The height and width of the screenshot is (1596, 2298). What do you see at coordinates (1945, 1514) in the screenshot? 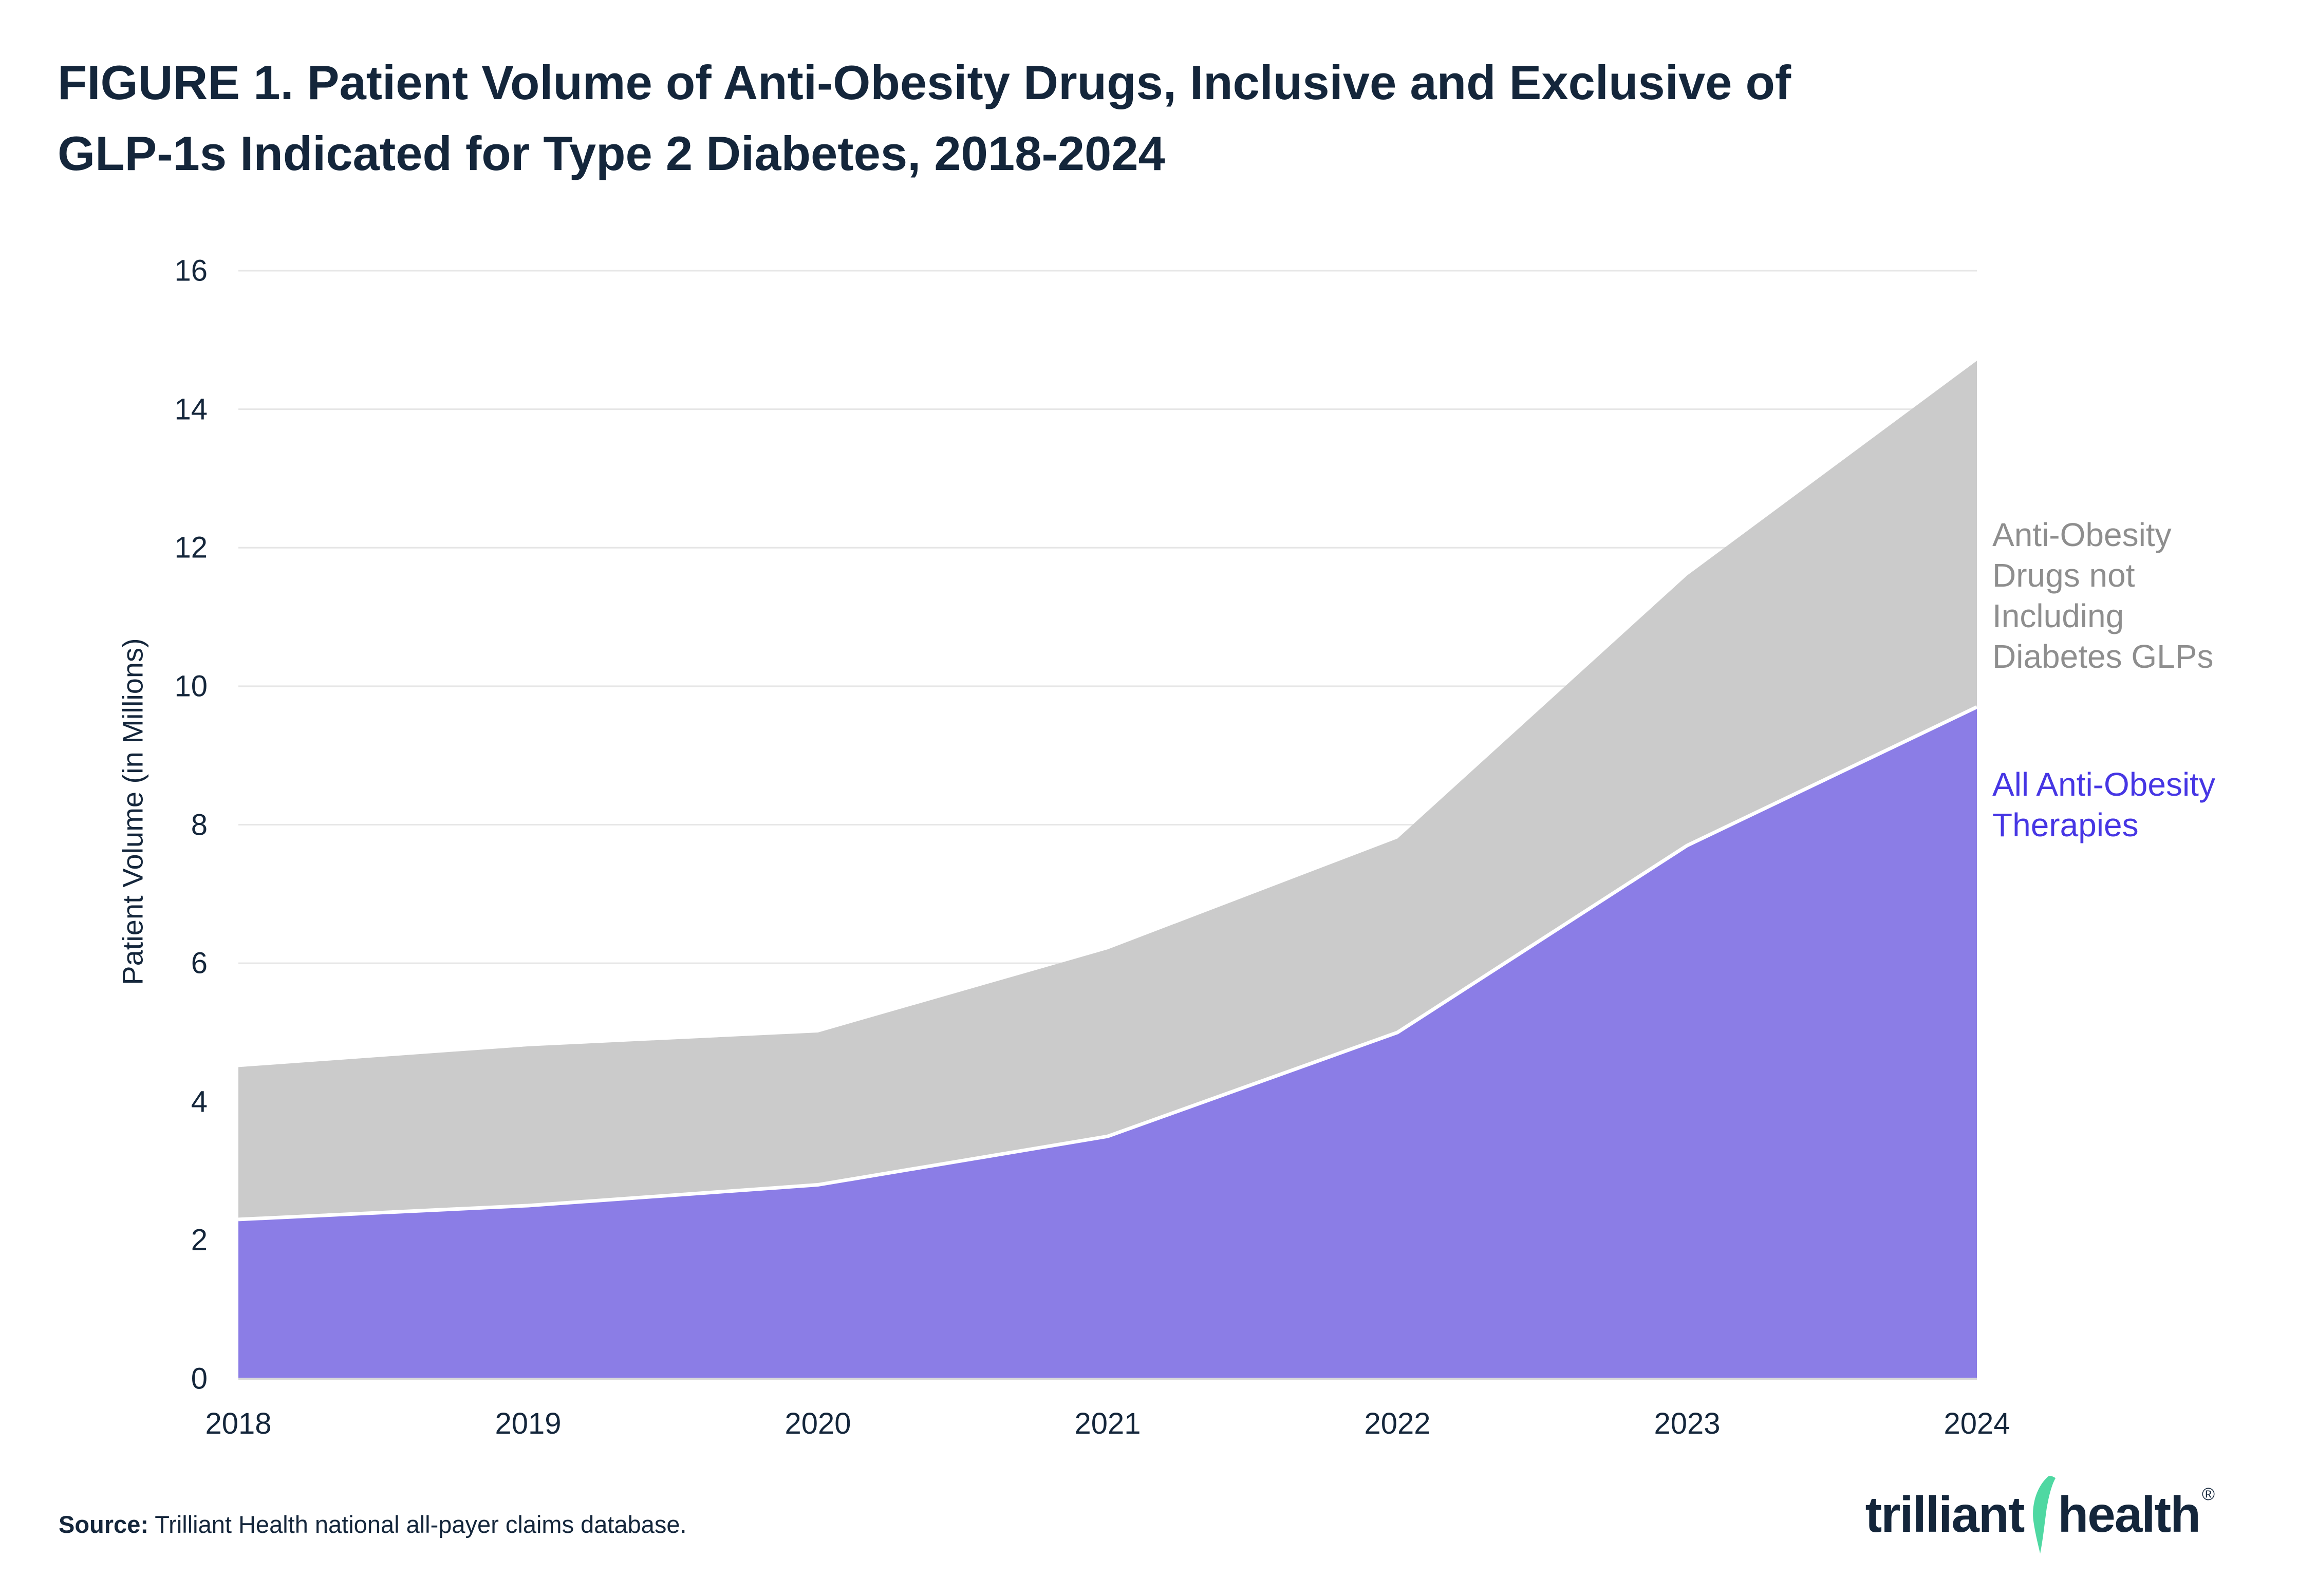
I see `logo-word-trilliant: trilliant` at bounding box center [1945, 1514].